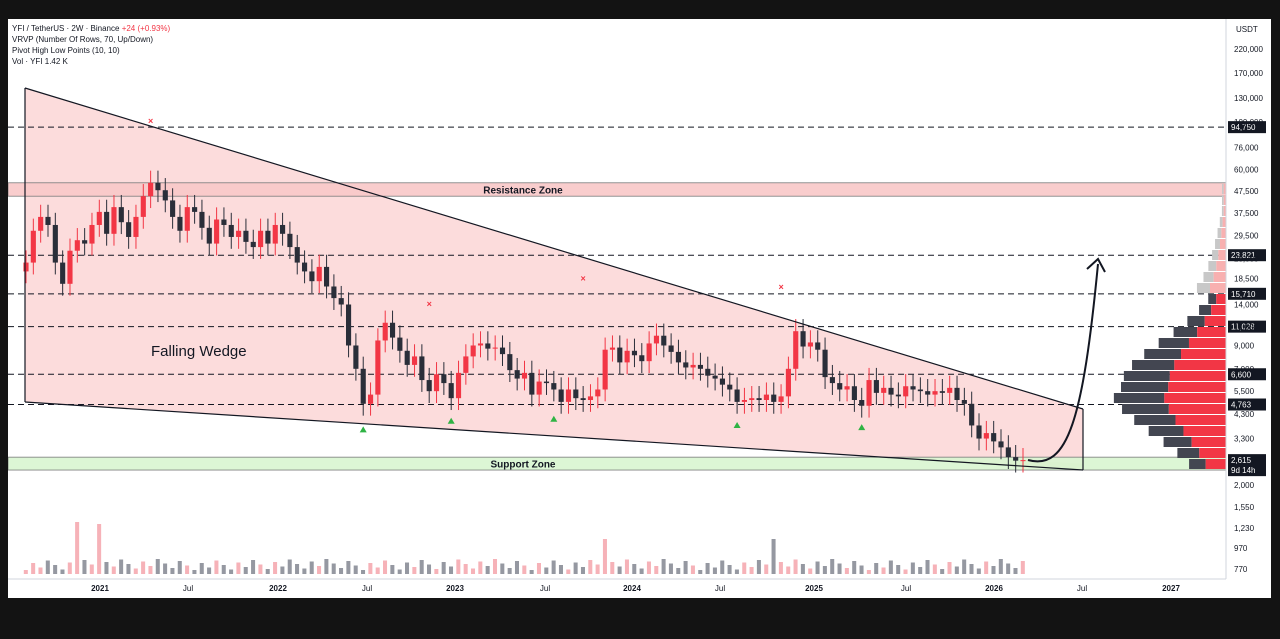 The height and width of the screenshot is (639, 1280). Describe the element at coordinates (83, 39) in the screenshot. I see `indicator-vrvp: VRVP (Number Of Rows, 70, Up/Down)` at that location.